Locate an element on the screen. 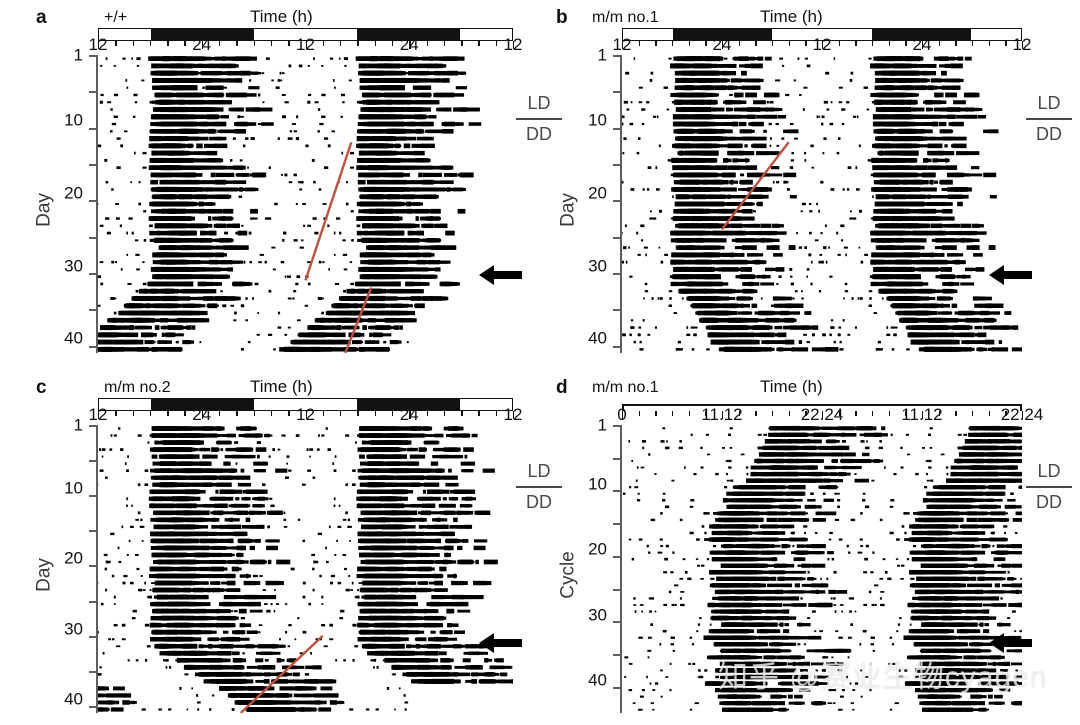 Image resolution: width=1080 pixels, height=725 pixels. xaxis-title-b: Time (h) is located at coordinates (791, 16).